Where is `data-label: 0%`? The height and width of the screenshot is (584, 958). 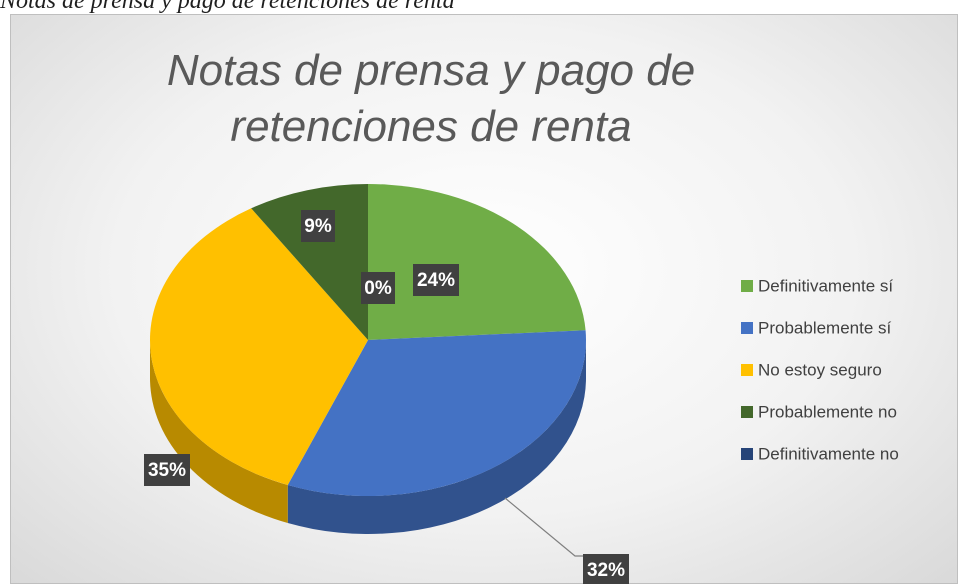 data-label: 0% is located at coordinates (378, 288).